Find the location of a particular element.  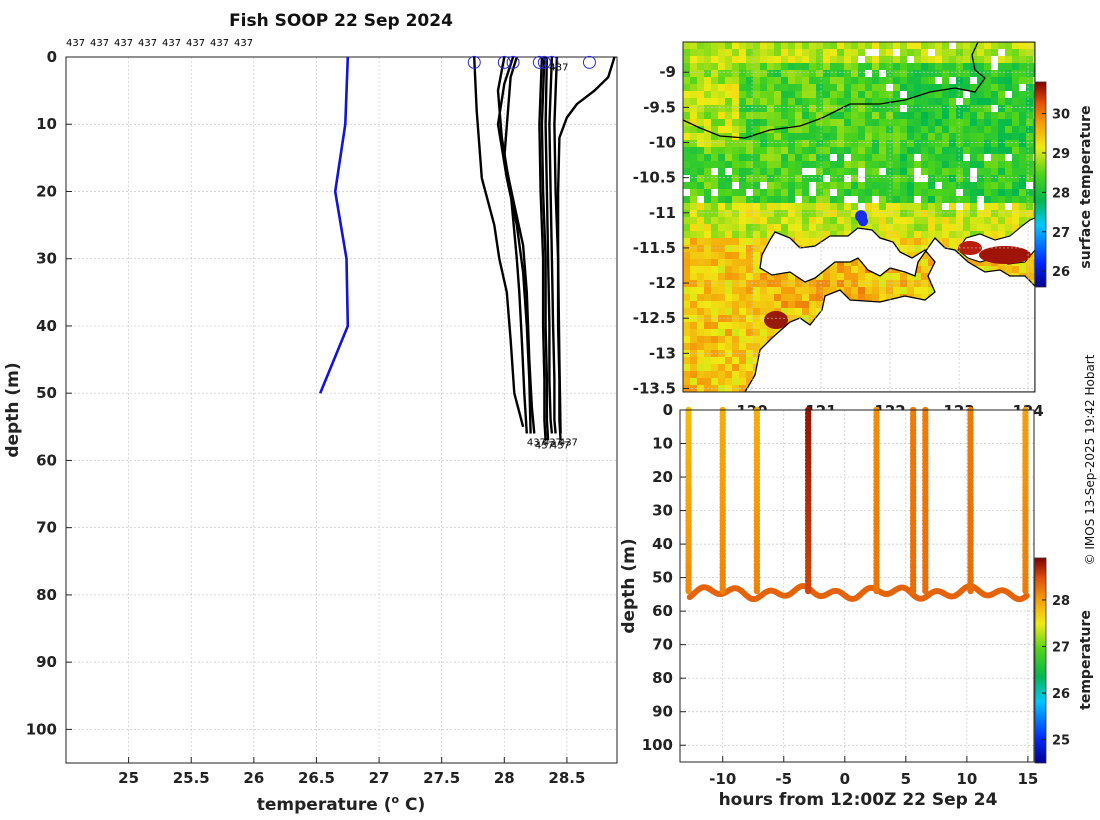

profile-y-tick-label: 50 is located at coordinates (46, 393).